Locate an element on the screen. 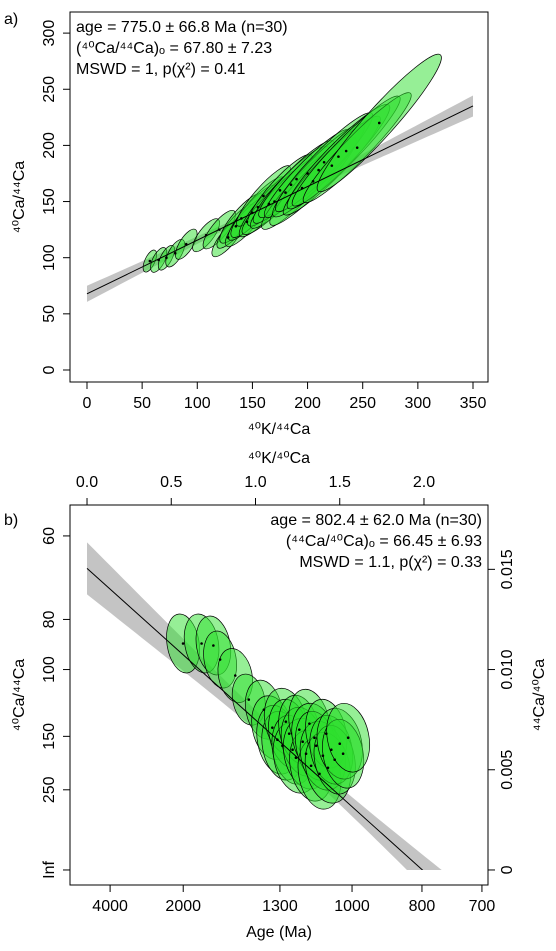 The image size is (556, 951). x-tick-label: 1000 is located at coordinates (352, 906).